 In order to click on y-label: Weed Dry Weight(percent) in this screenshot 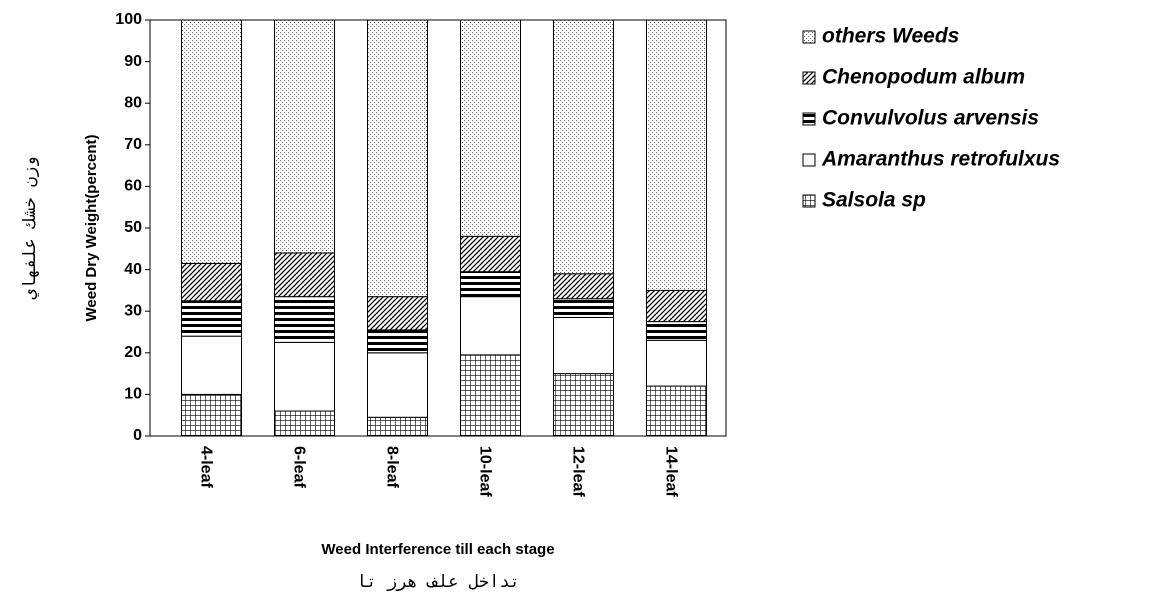, I will do `click(91, 228)`.